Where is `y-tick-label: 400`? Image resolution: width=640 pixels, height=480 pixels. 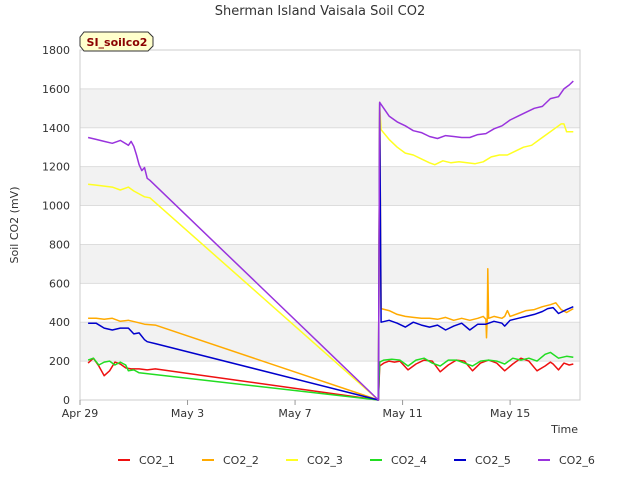
y-tick-label: 400 is located at coordinates (59, 322).